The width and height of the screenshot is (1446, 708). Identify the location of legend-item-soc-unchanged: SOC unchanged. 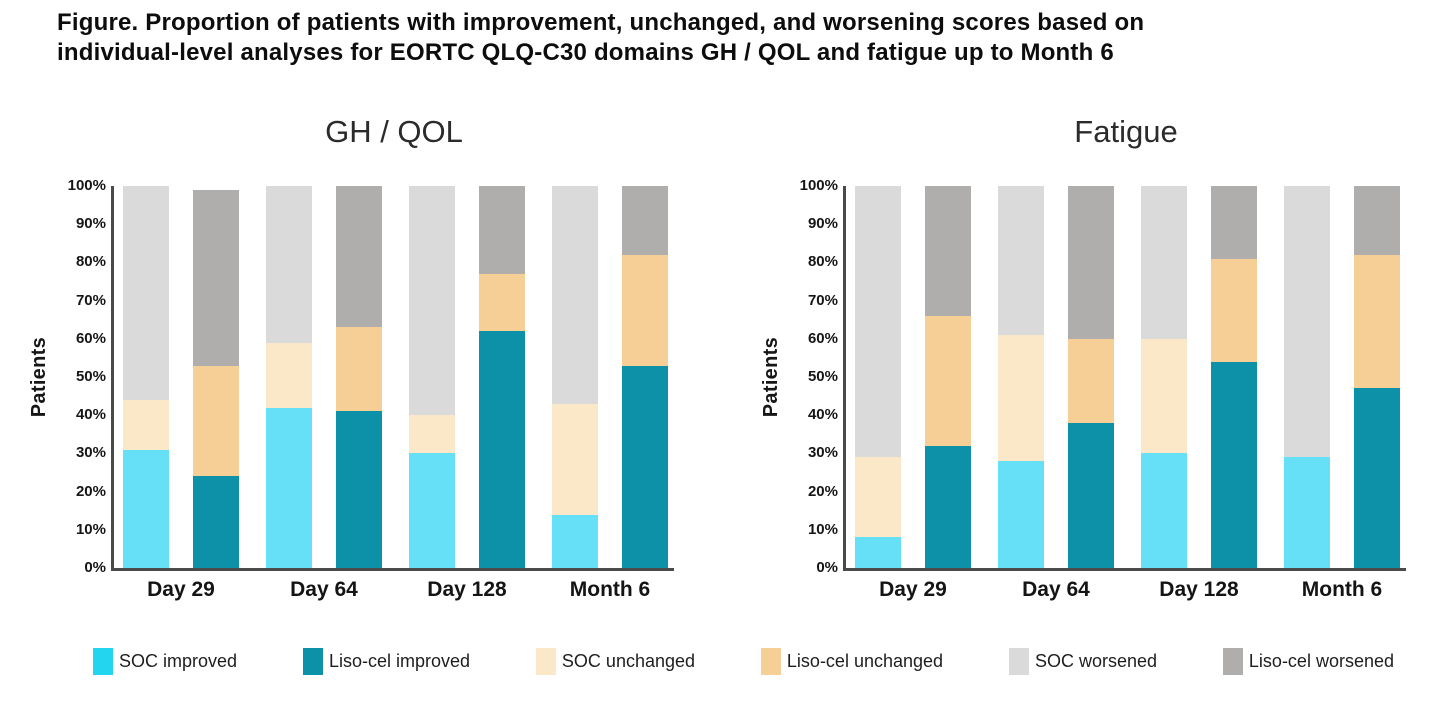
(615, 661).